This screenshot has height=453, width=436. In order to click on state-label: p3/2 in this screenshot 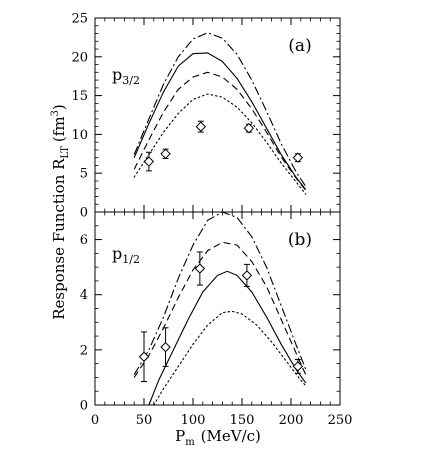, I will do `click(126, 76)`.